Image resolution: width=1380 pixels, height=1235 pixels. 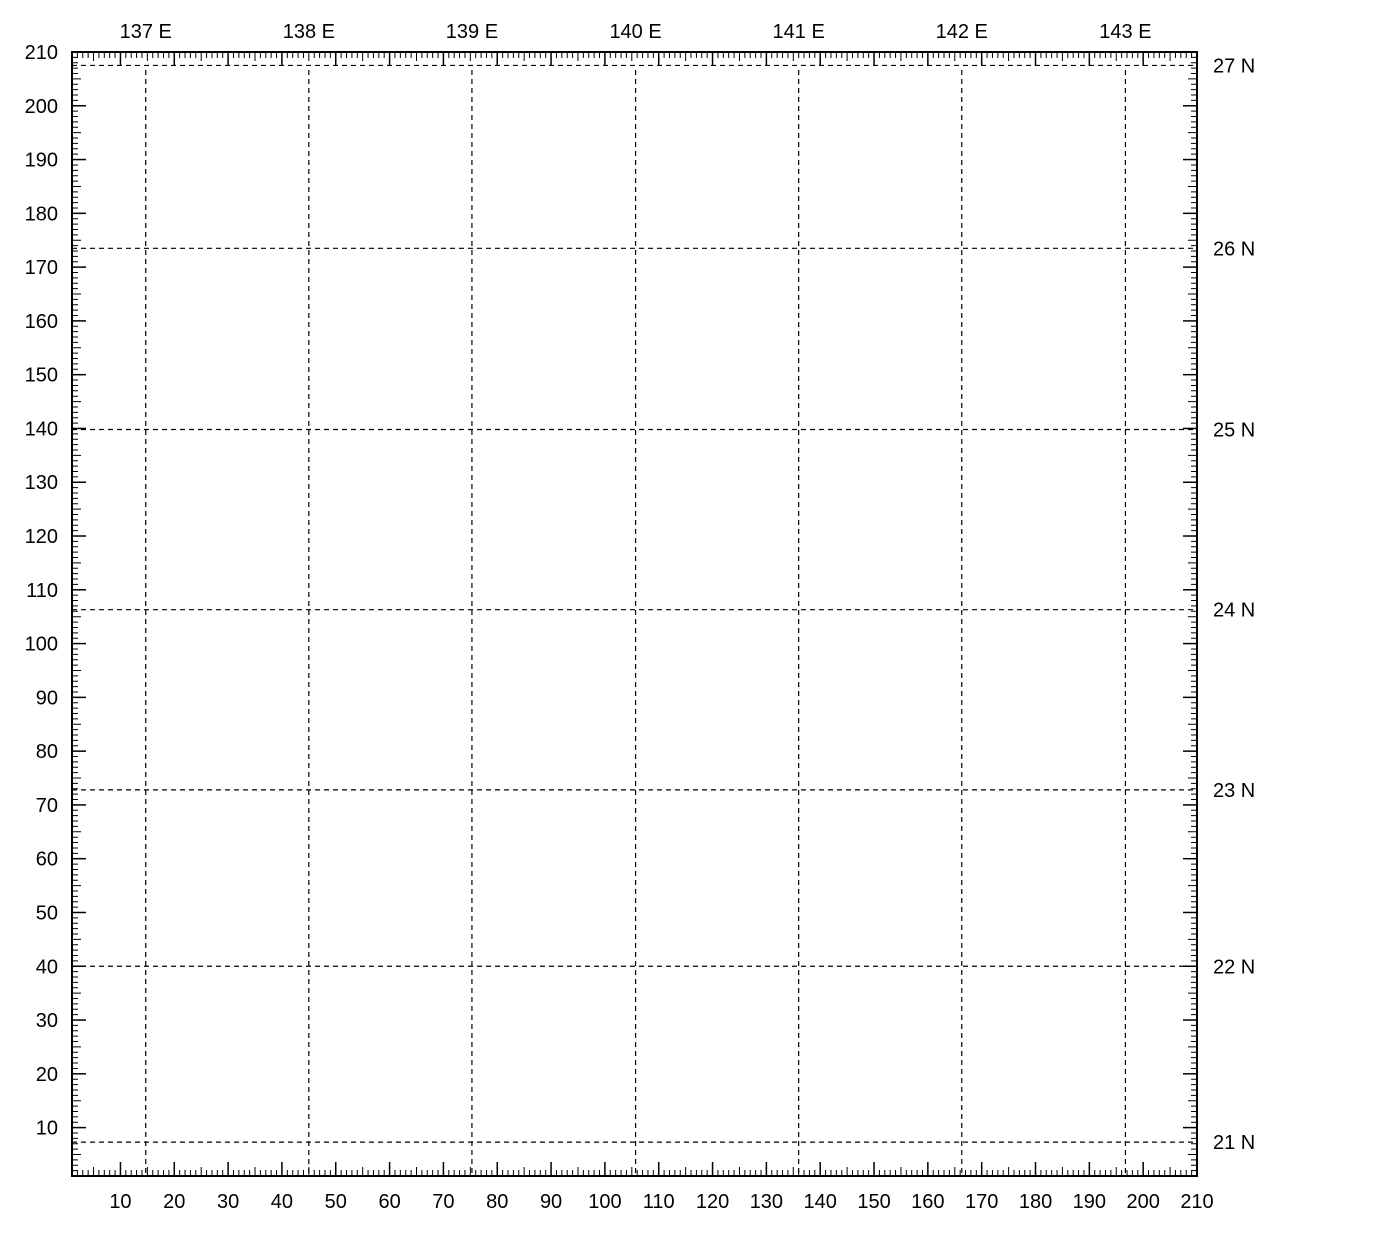 I want to click on y-tick-label: 30, so click(x=47, y=1021).